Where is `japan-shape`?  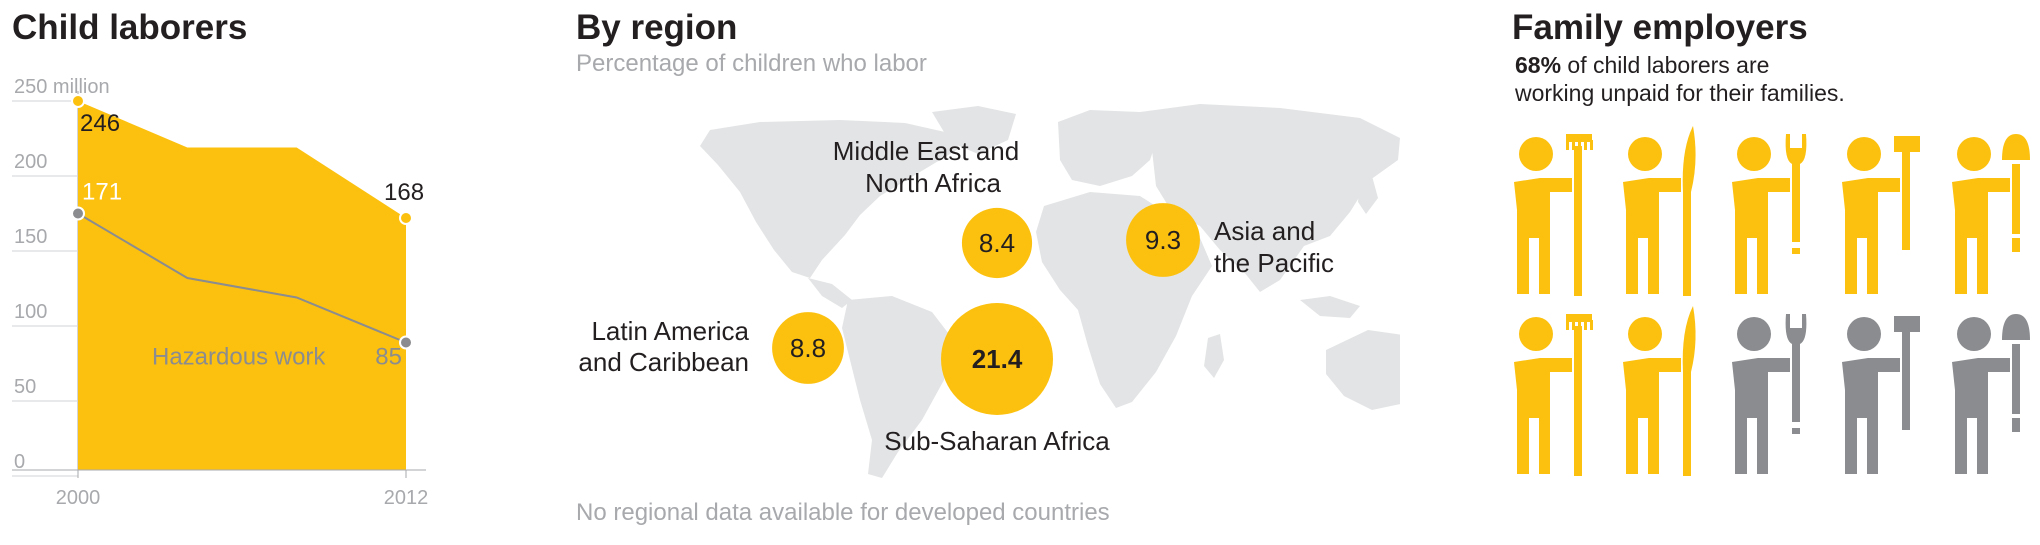 japan-shape is located at coordinates (1368, 195).